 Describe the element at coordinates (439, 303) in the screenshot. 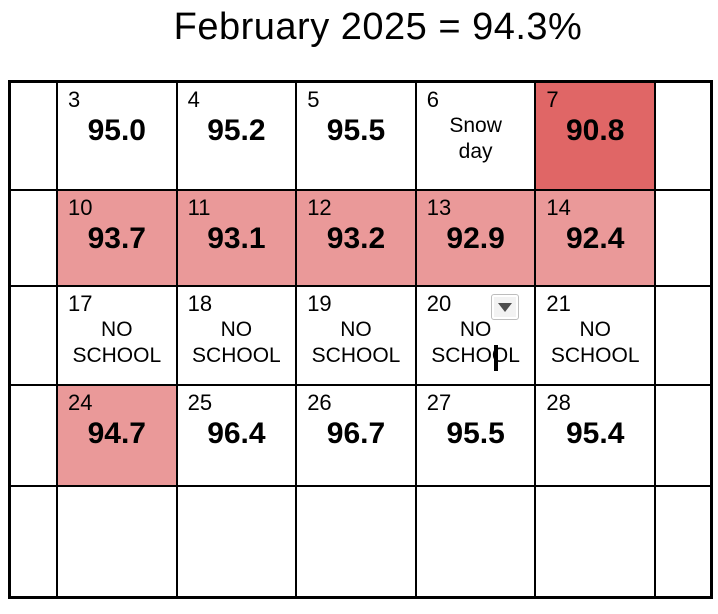

I see `day-number: 20` at that location.